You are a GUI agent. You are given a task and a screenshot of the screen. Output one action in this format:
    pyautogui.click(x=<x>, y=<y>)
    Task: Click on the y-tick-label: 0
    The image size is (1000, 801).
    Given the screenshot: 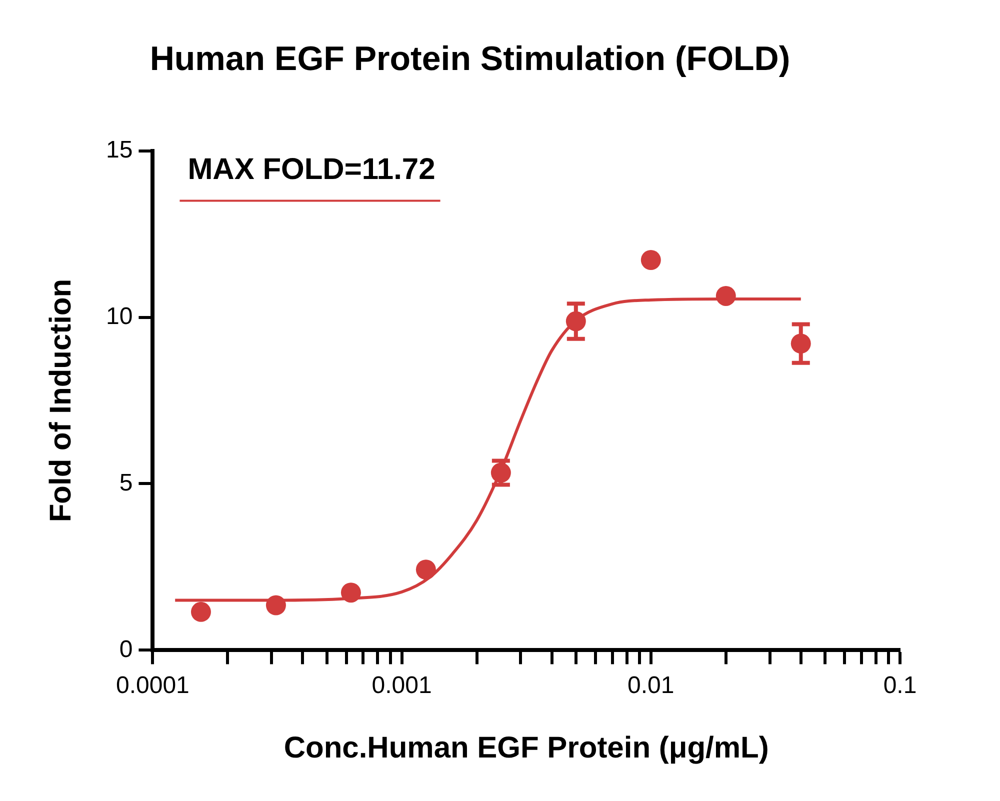 What is the action you would take?
    pyautogui.click(x=126, y=649)
    